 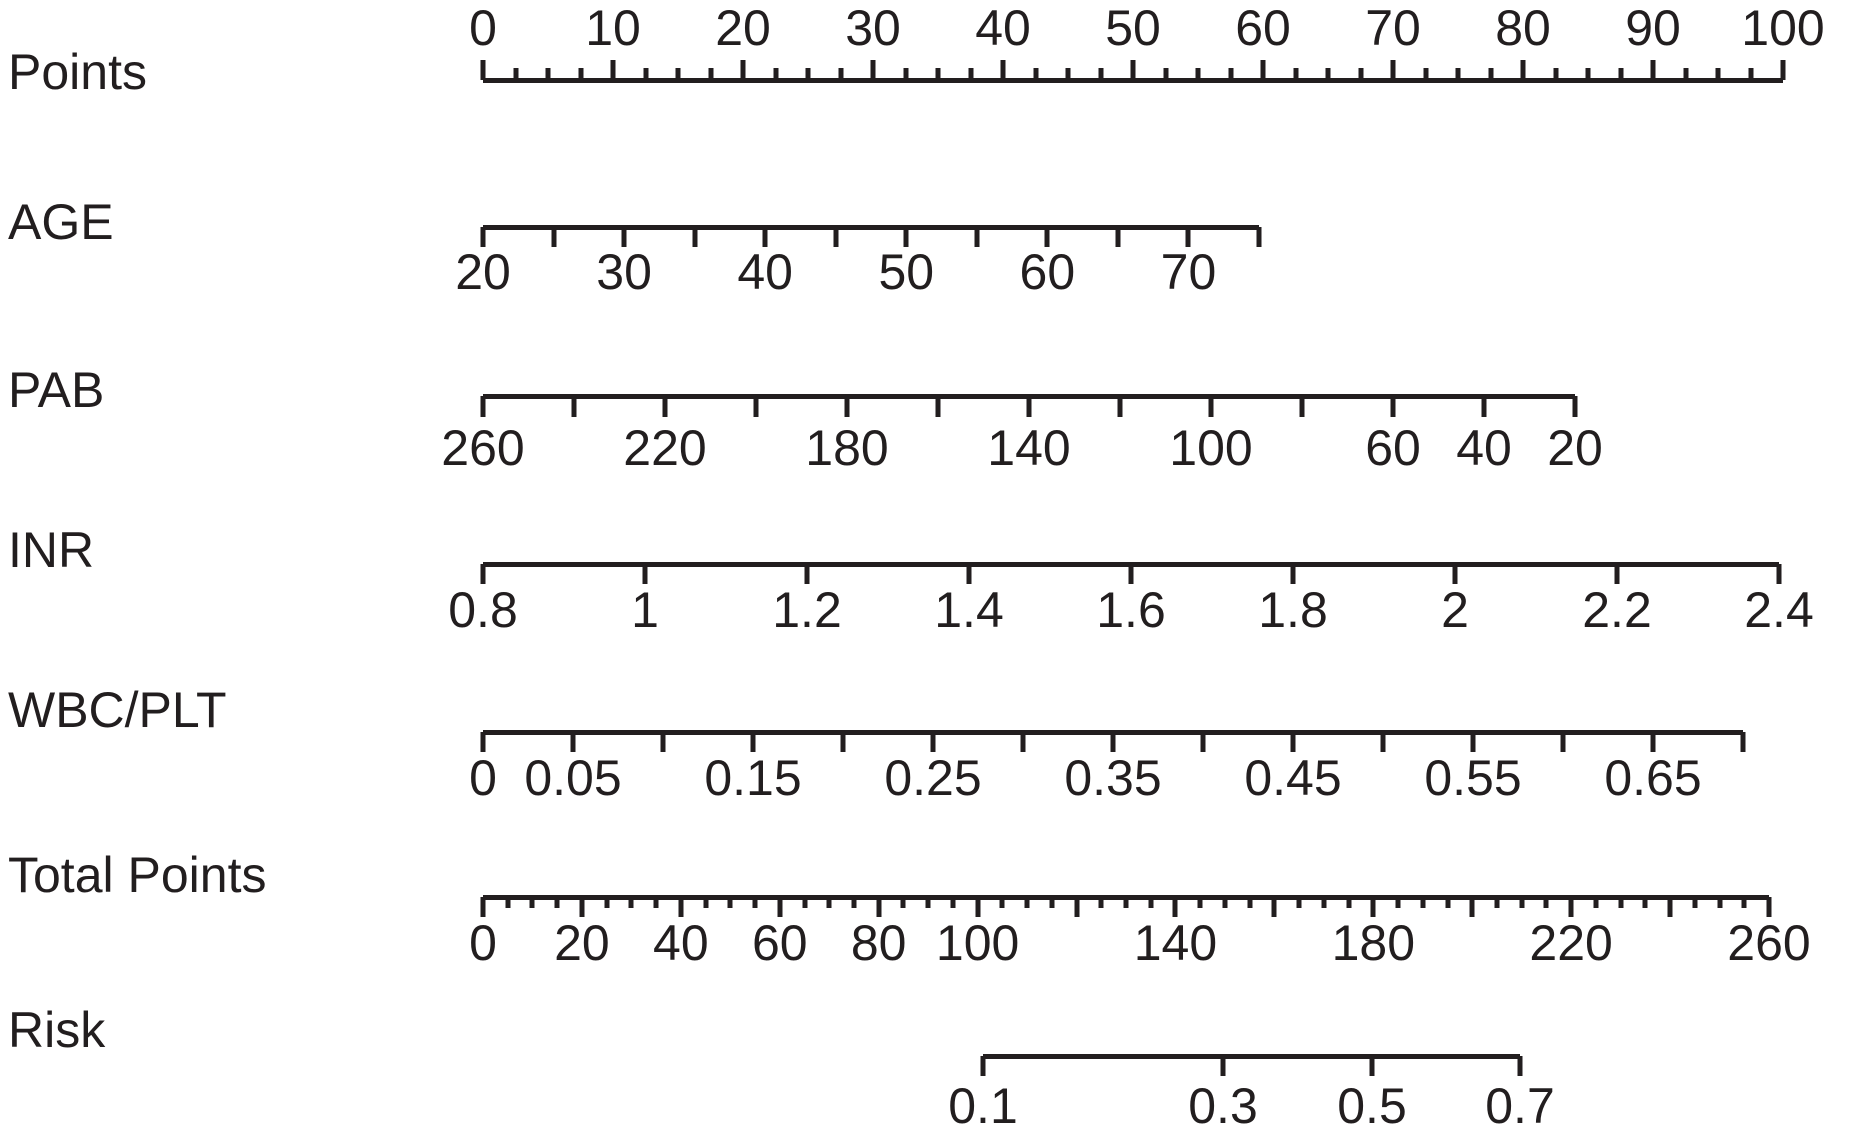 I want to click on tick-label-points: 100, so click(x=1783, y=28).